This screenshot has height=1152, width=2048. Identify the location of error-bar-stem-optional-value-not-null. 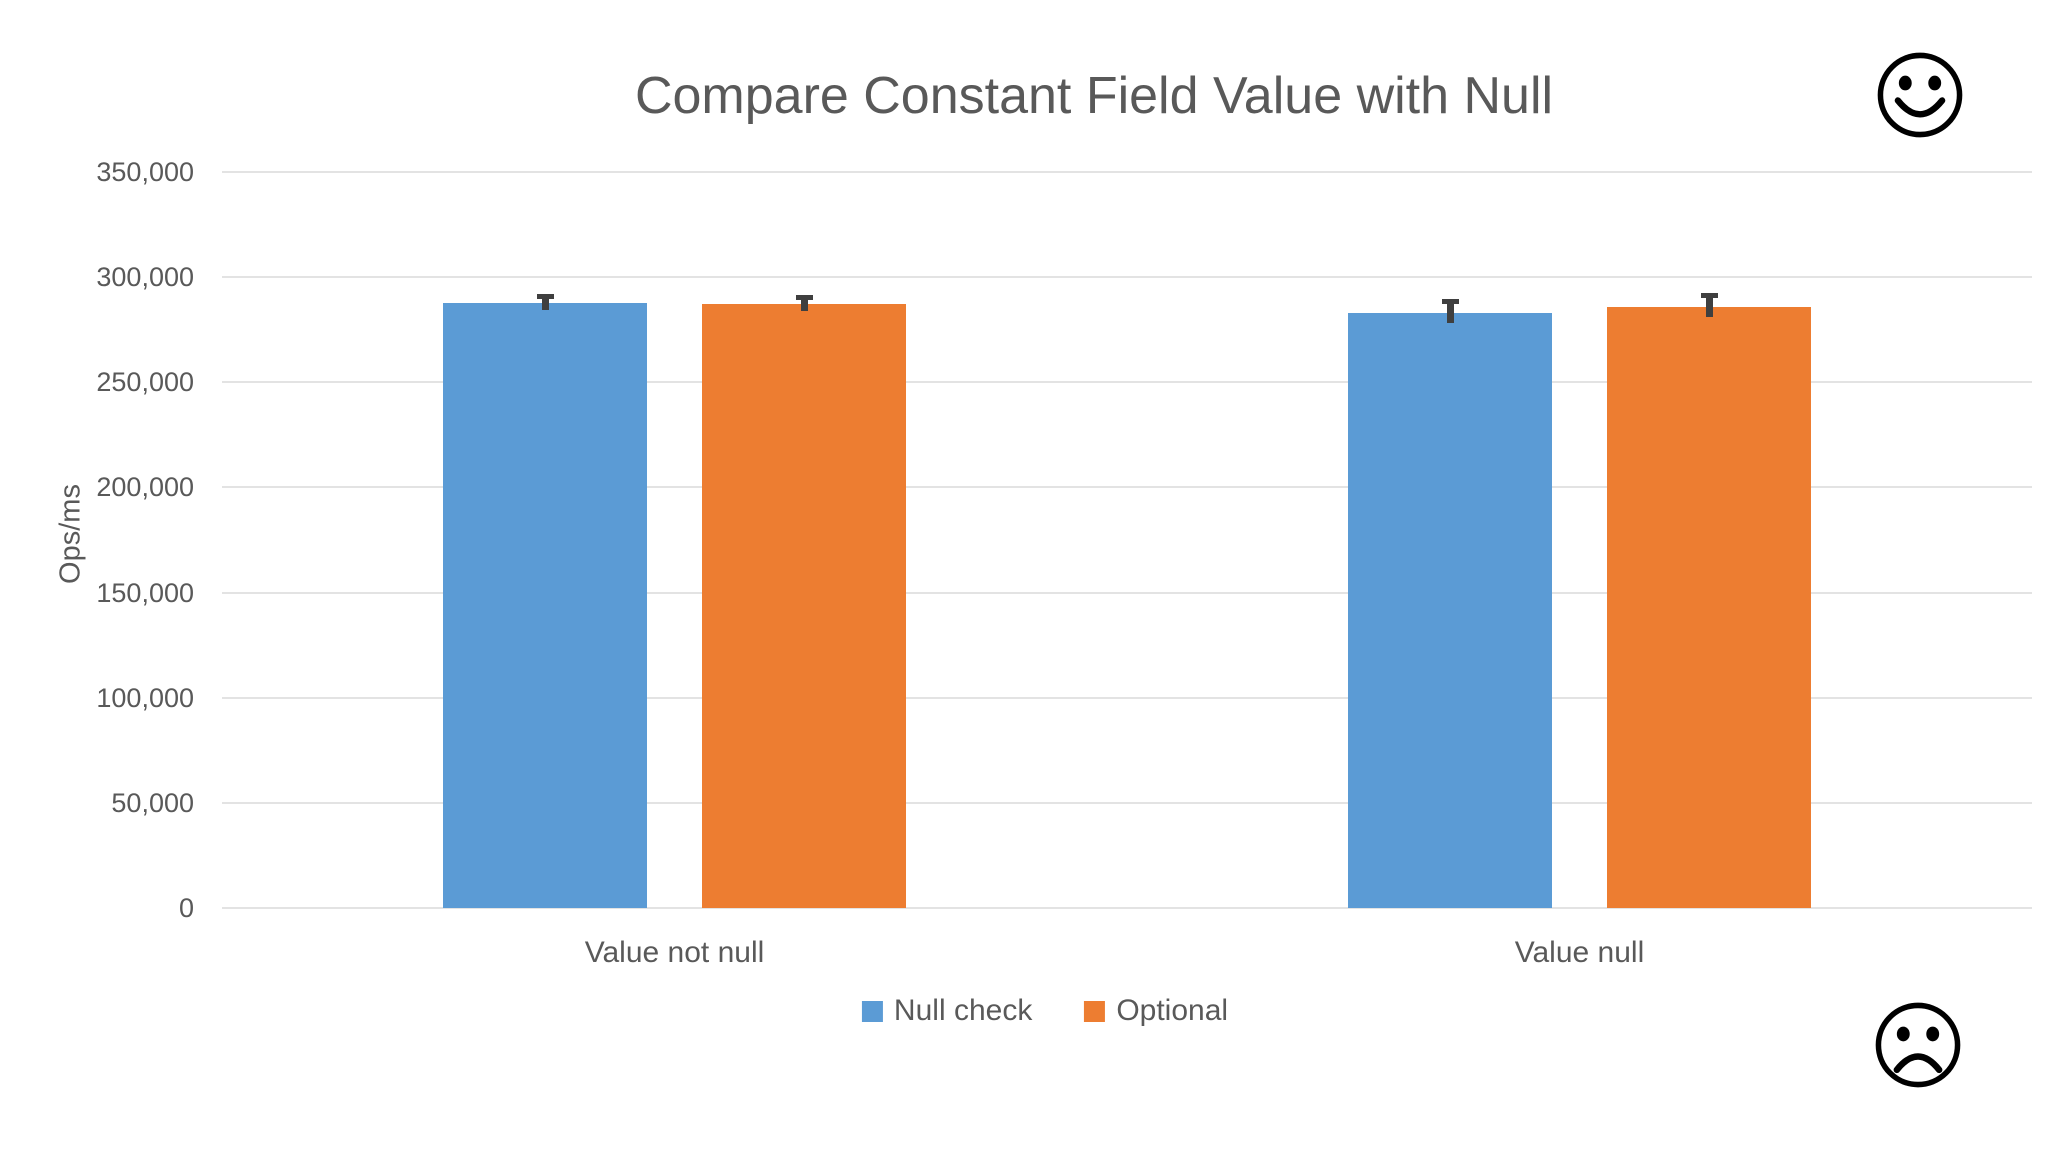
(804, 304).